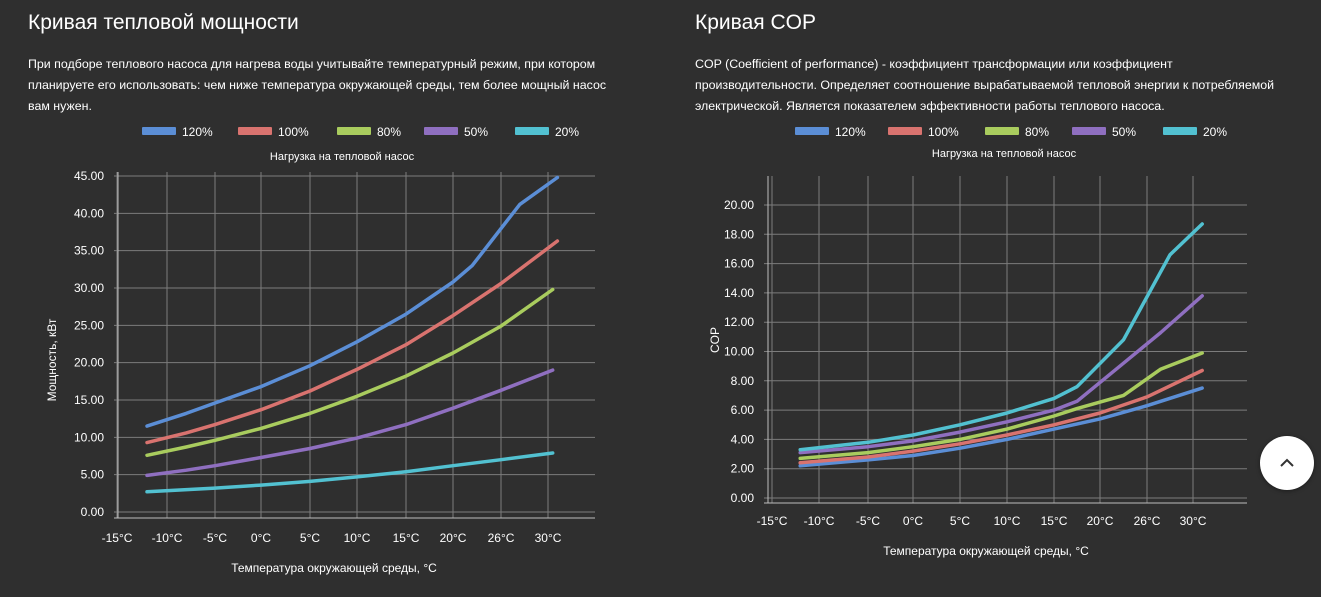 This screenshot has width=1321, height=597. I want to click on y-tick-label: 15.00, so click(89, 400).